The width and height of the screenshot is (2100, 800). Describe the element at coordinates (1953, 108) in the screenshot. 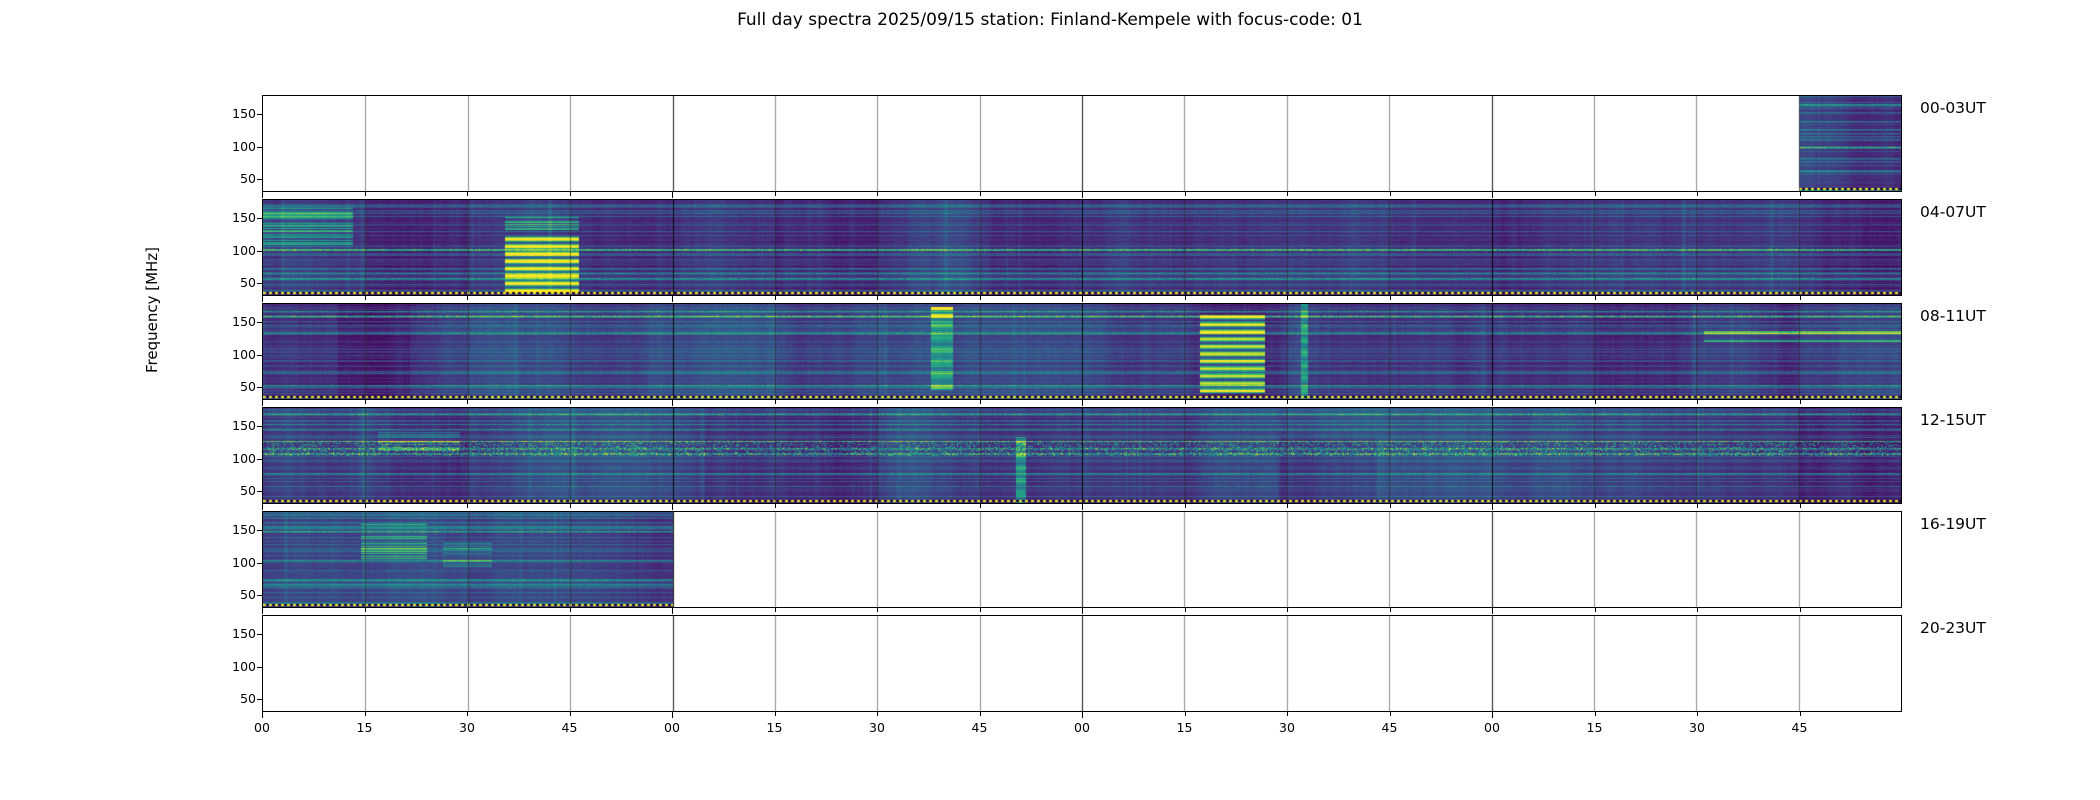

I see `panel-time-label: 00-03UT` at that location.